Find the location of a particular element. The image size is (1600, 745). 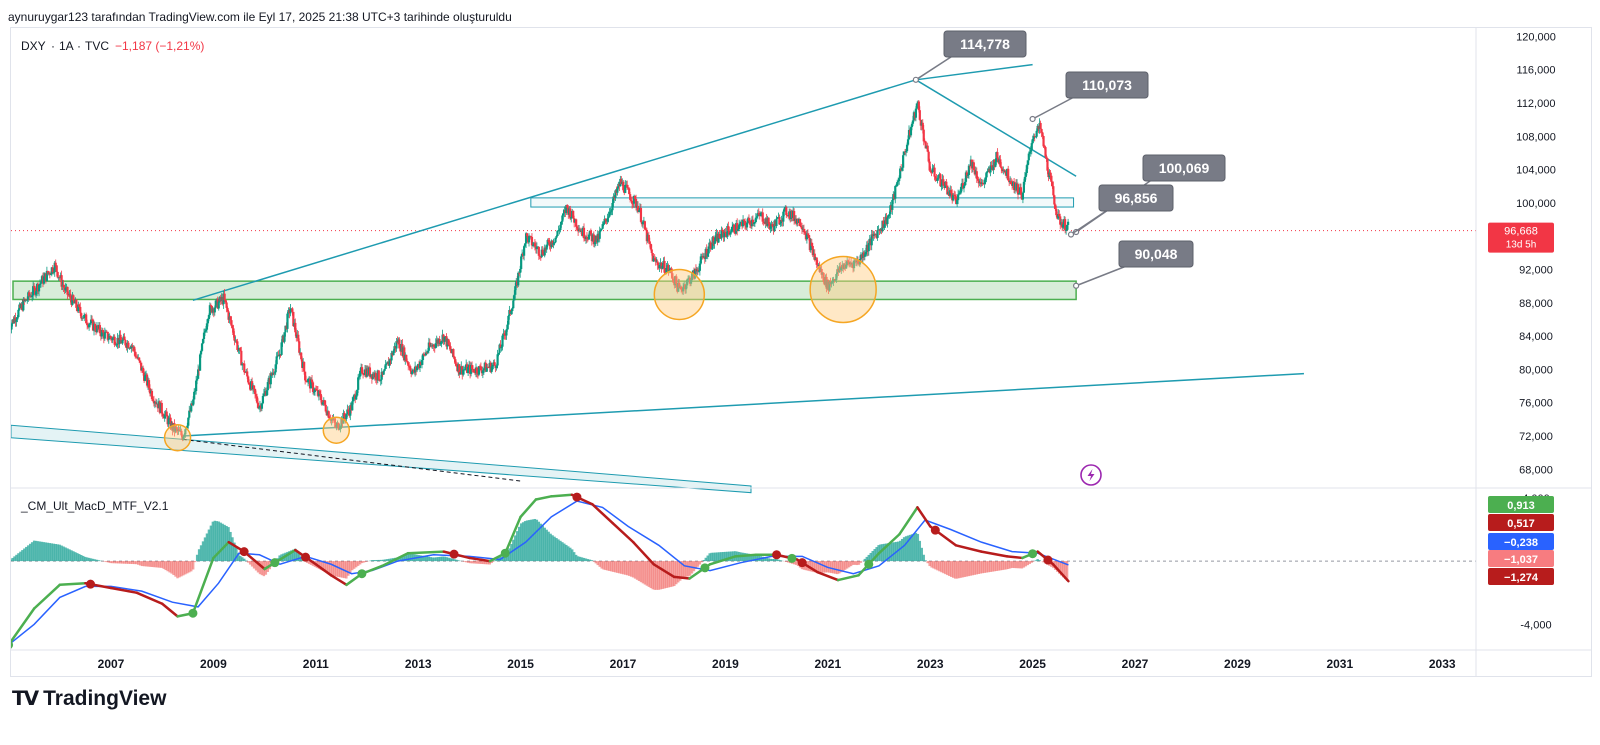

circle-2021-low is located at coordinates (843, 289).